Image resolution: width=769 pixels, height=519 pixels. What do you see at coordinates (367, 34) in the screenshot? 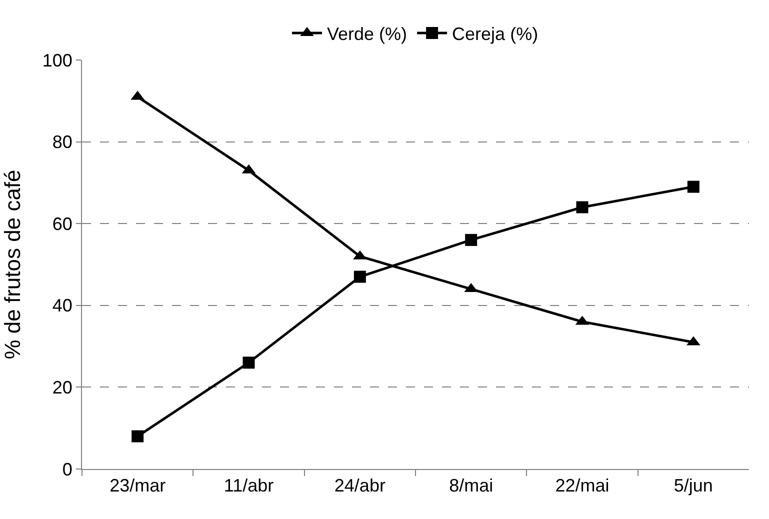
I see `legend-label: Verde (%)` at bounding box center [367, 34].